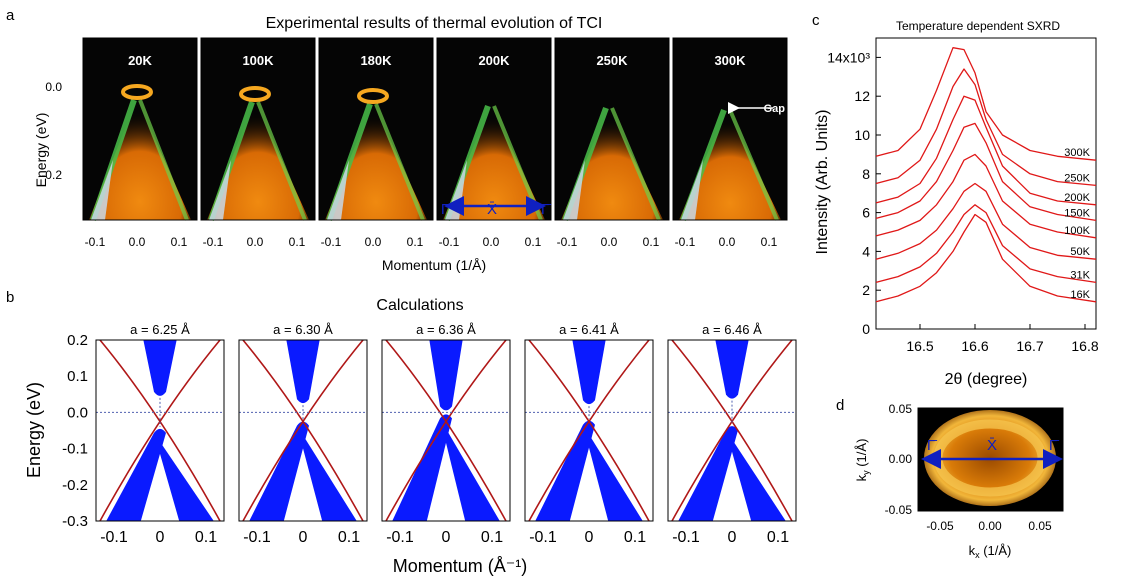 This screenshot has width=1141, height=582. What do you see at coordinates (1077, 153) in the screenshot?
I see `series-label-300K: 300K` at bounding box center [1077, 153].